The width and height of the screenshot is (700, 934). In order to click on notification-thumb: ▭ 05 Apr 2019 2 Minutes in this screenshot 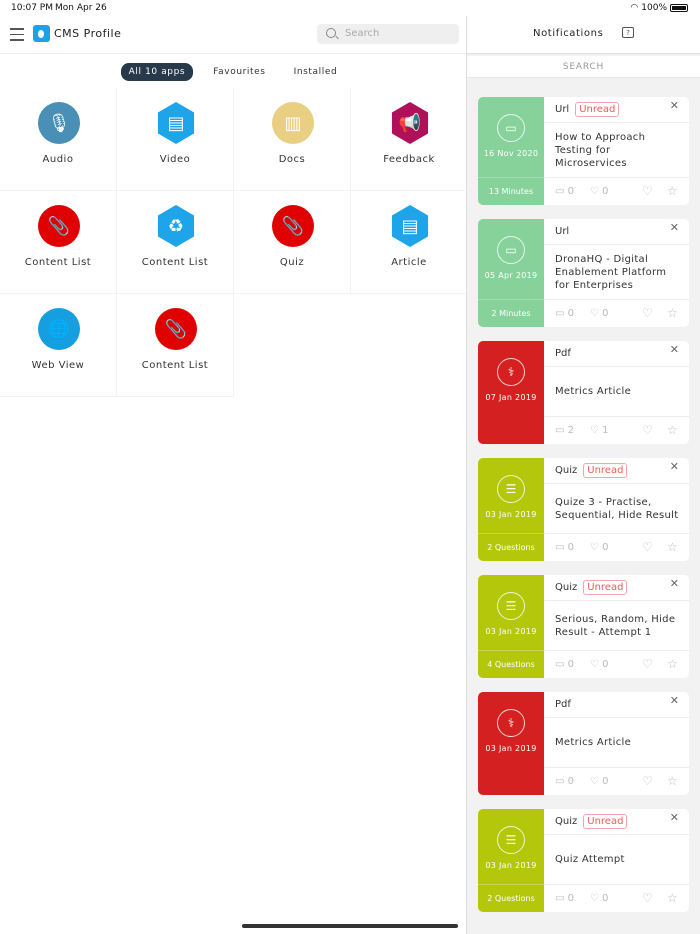, I will do `click(511, 273)`.